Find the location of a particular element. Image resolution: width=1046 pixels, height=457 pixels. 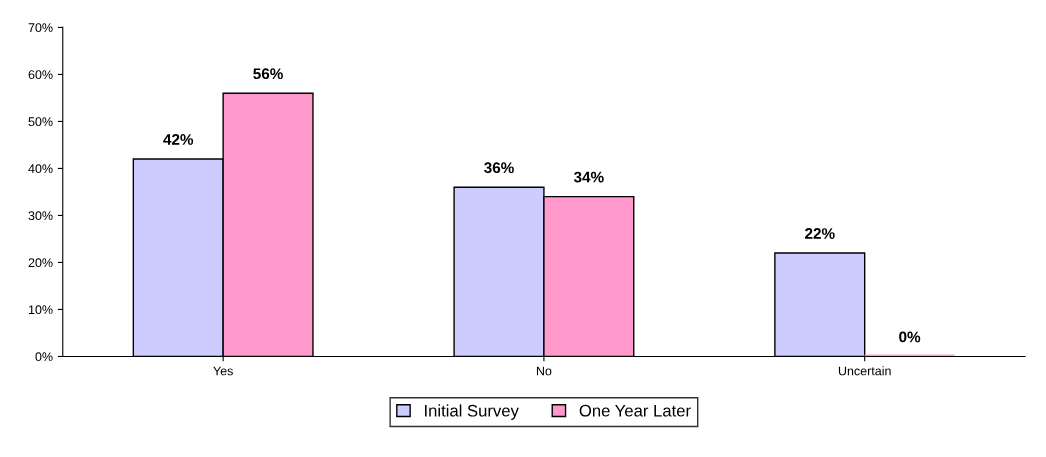

y-tick-label: 70% is located at coordinates (40, 28).